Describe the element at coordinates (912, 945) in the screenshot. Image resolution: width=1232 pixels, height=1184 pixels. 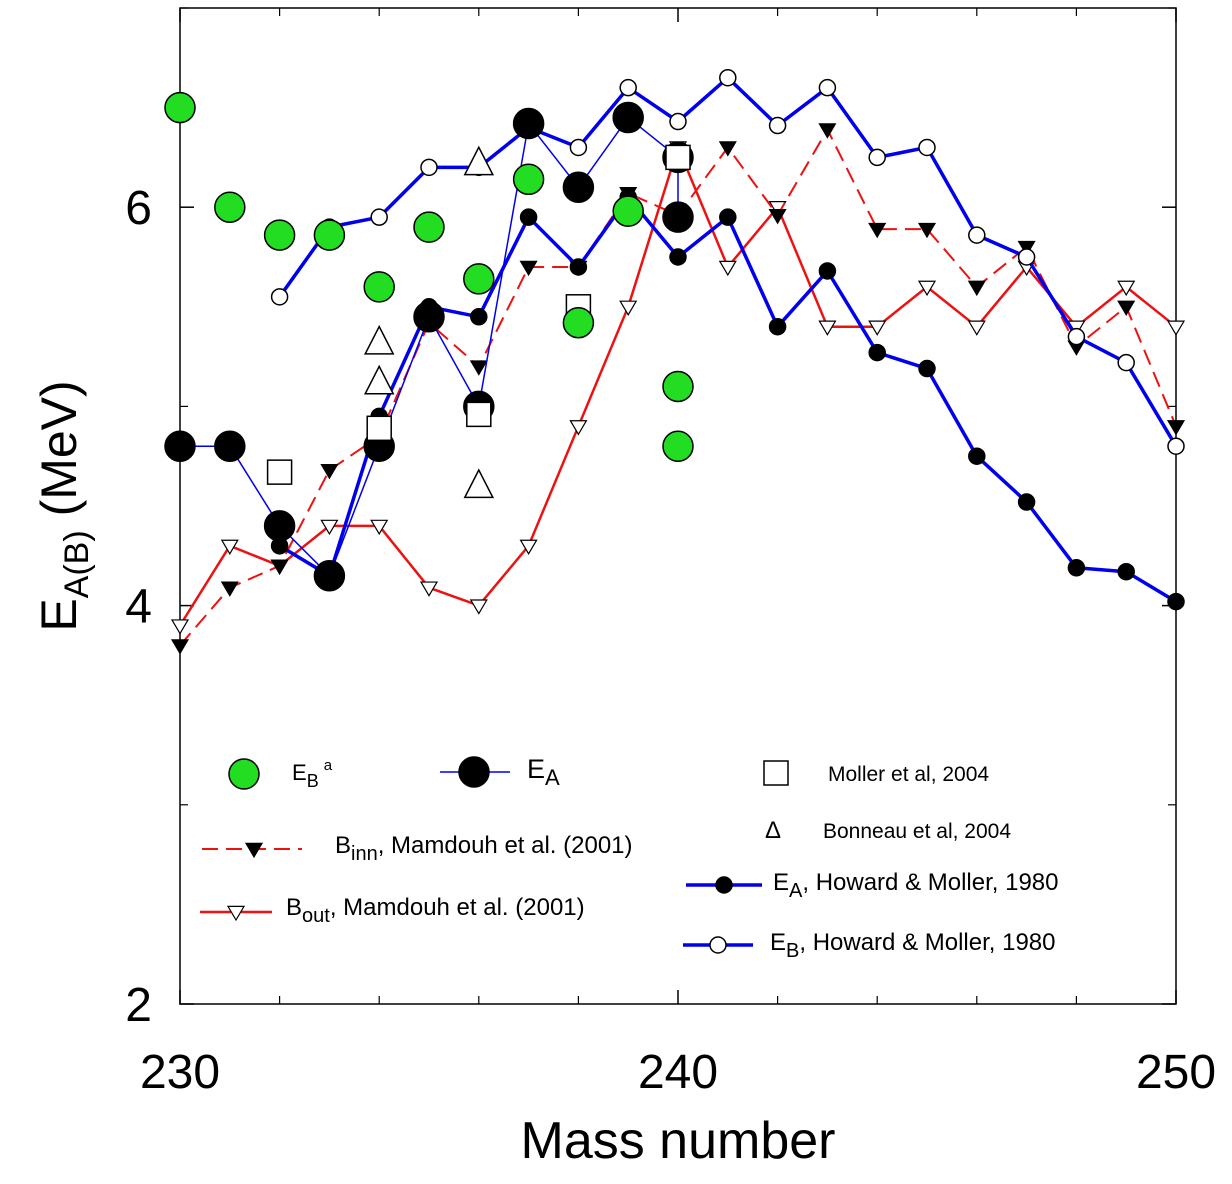
I see `legend-label-eb_hm: EB, Howard & Moller, 1980` at that location.